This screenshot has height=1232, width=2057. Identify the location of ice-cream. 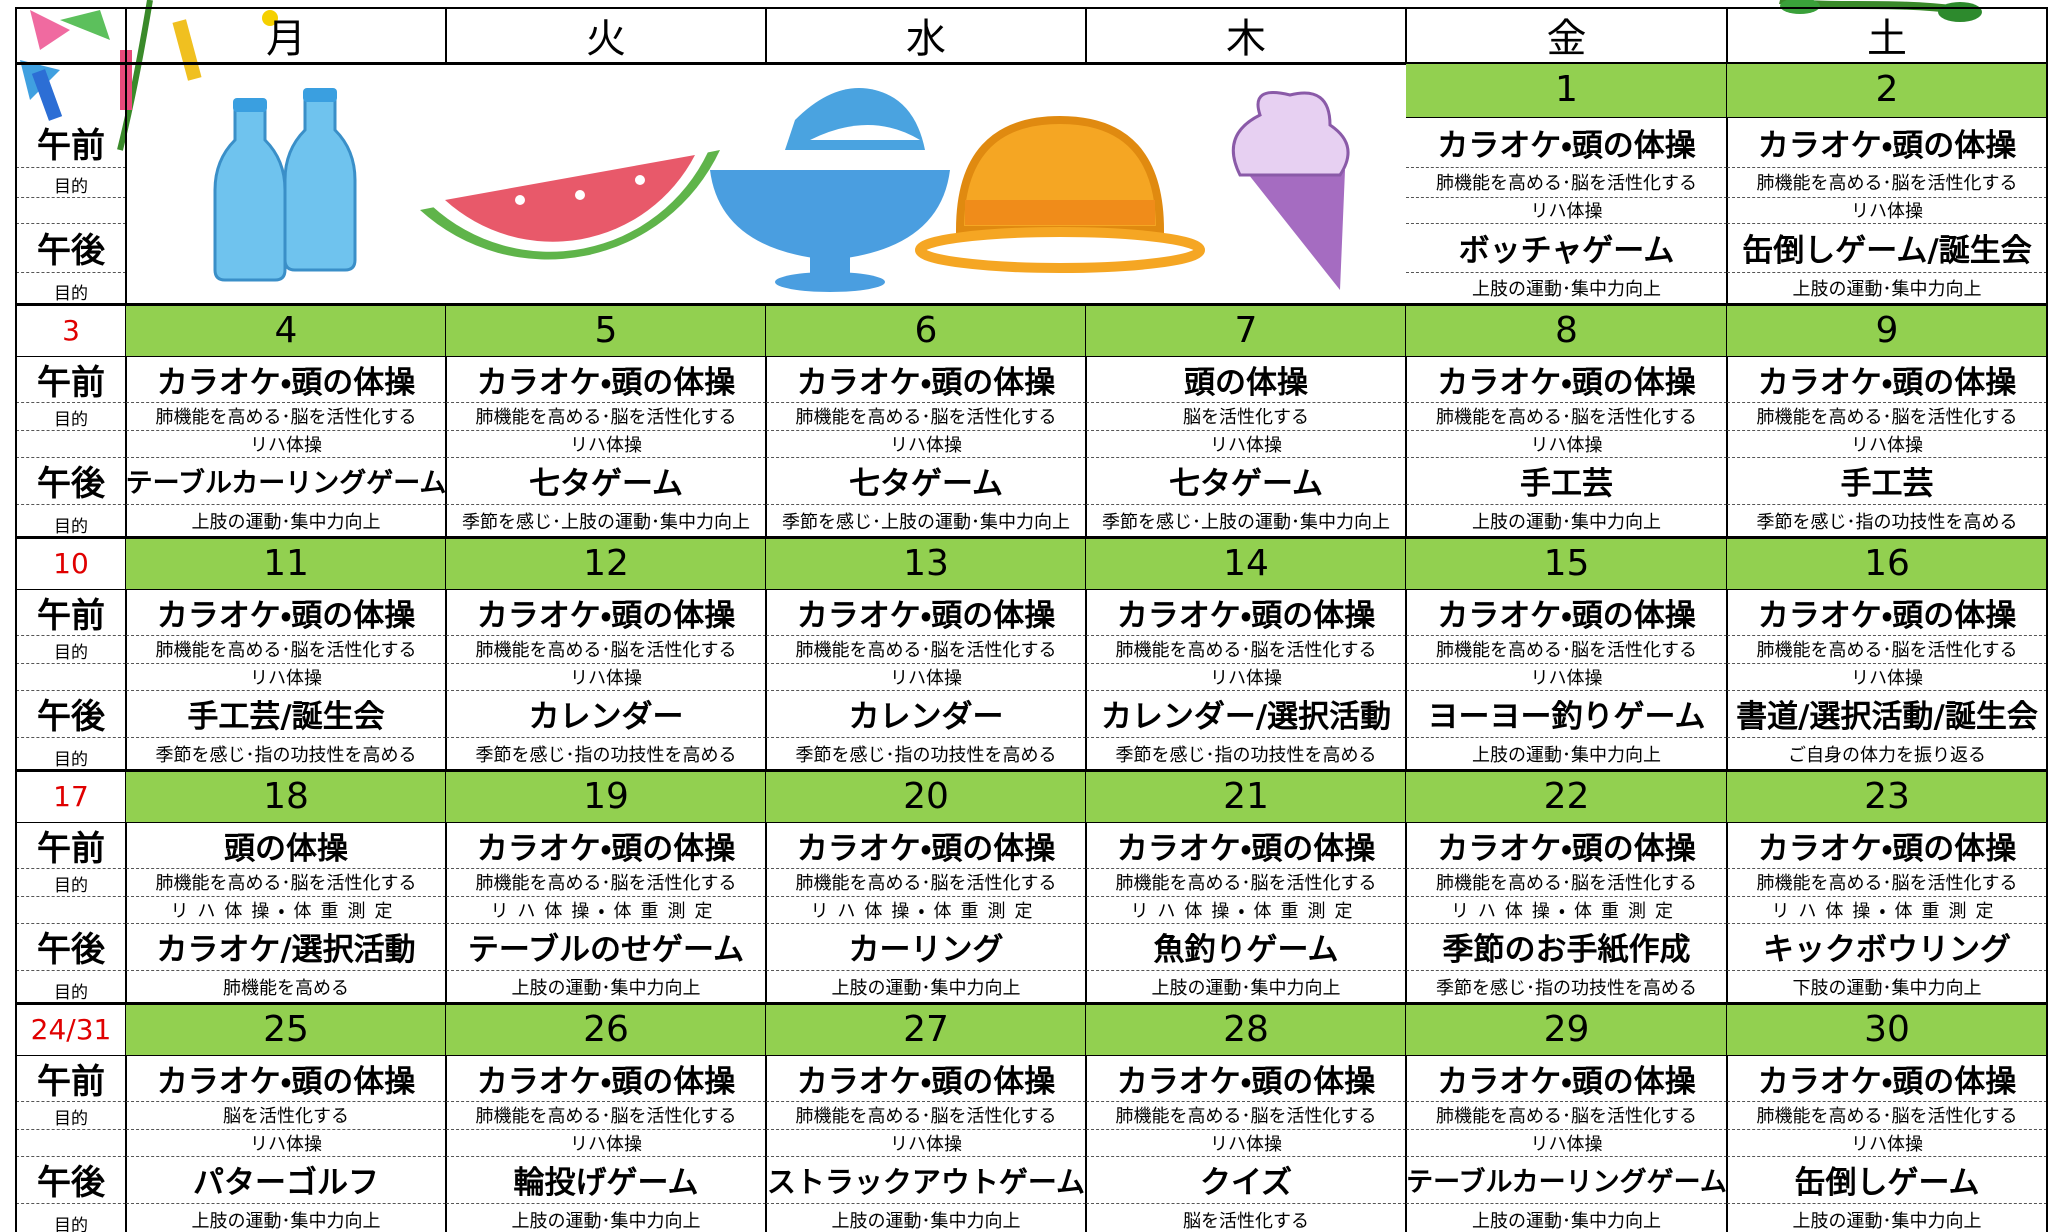
(1290, 190).